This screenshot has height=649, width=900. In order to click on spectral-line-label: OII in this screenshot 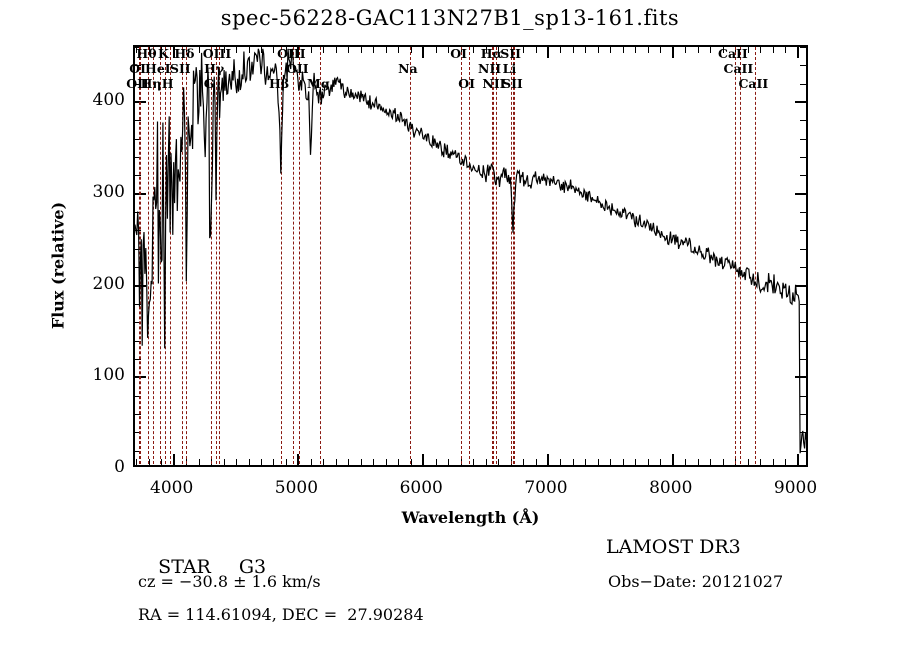, I will do `click(137, 83)`.